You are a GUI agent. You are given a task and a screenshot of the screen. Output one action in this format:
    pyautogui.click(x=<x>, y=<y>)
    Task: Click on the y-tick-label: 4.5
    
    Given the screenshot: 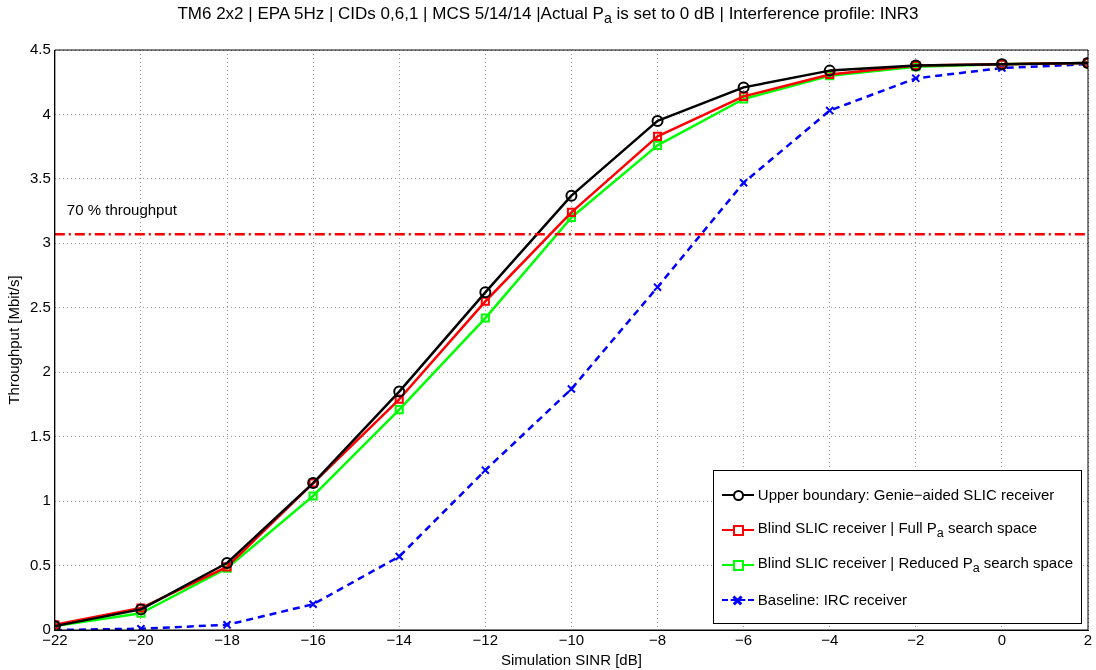 What is the action you would take?
    pyautogui.click(x=40, y=49)
    